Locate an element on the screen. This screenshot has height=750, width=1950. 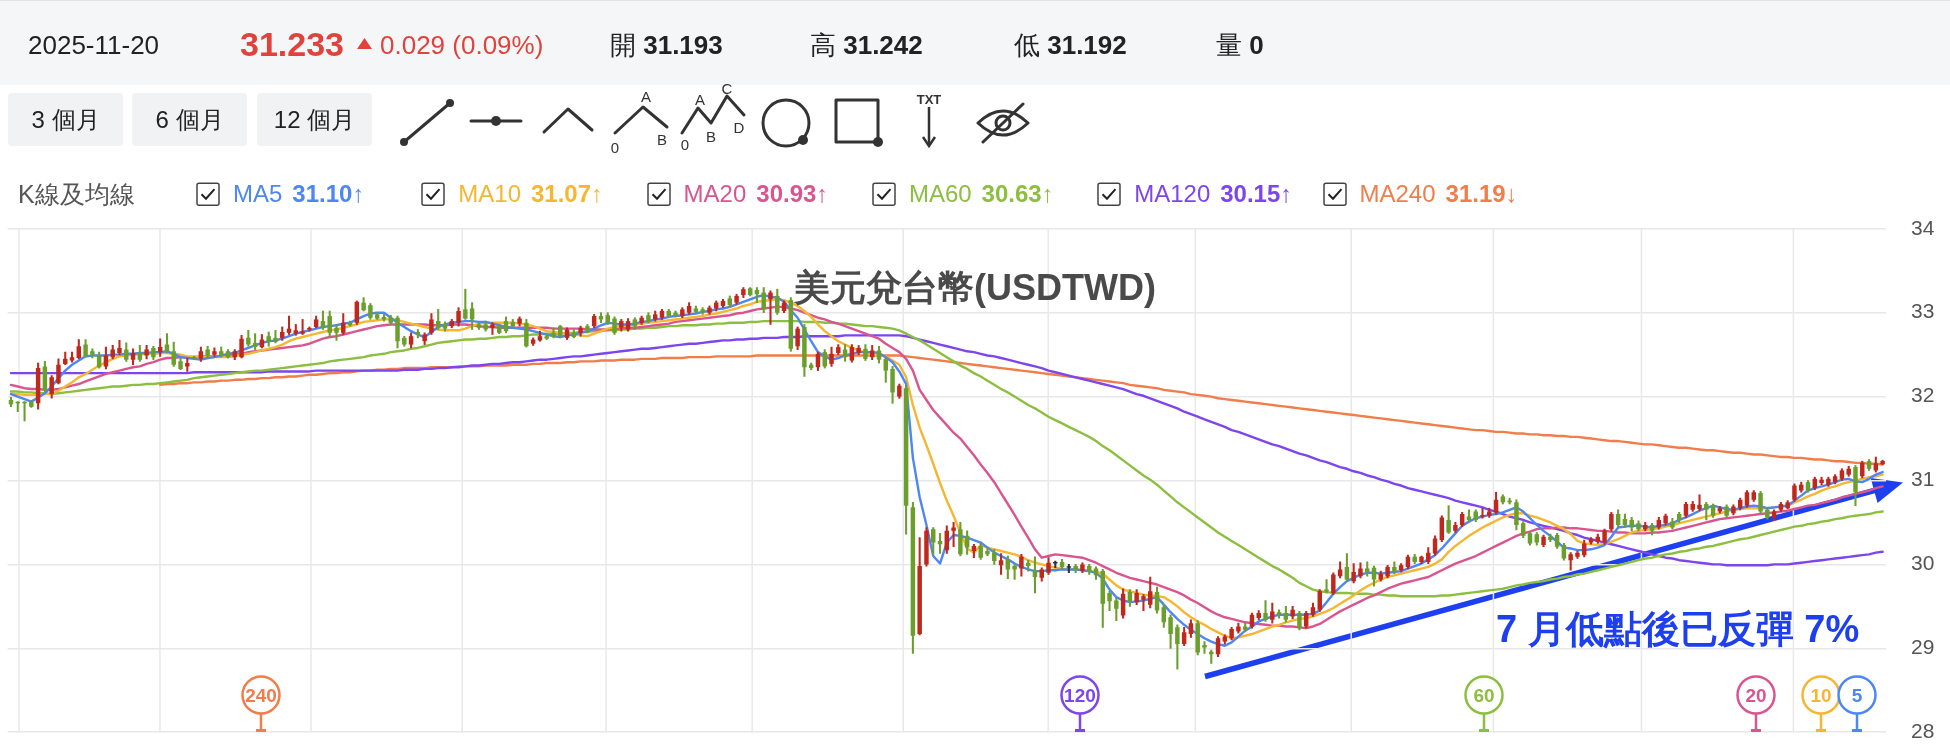
text: 30.63↑ is located at coordinates (1017, 194).